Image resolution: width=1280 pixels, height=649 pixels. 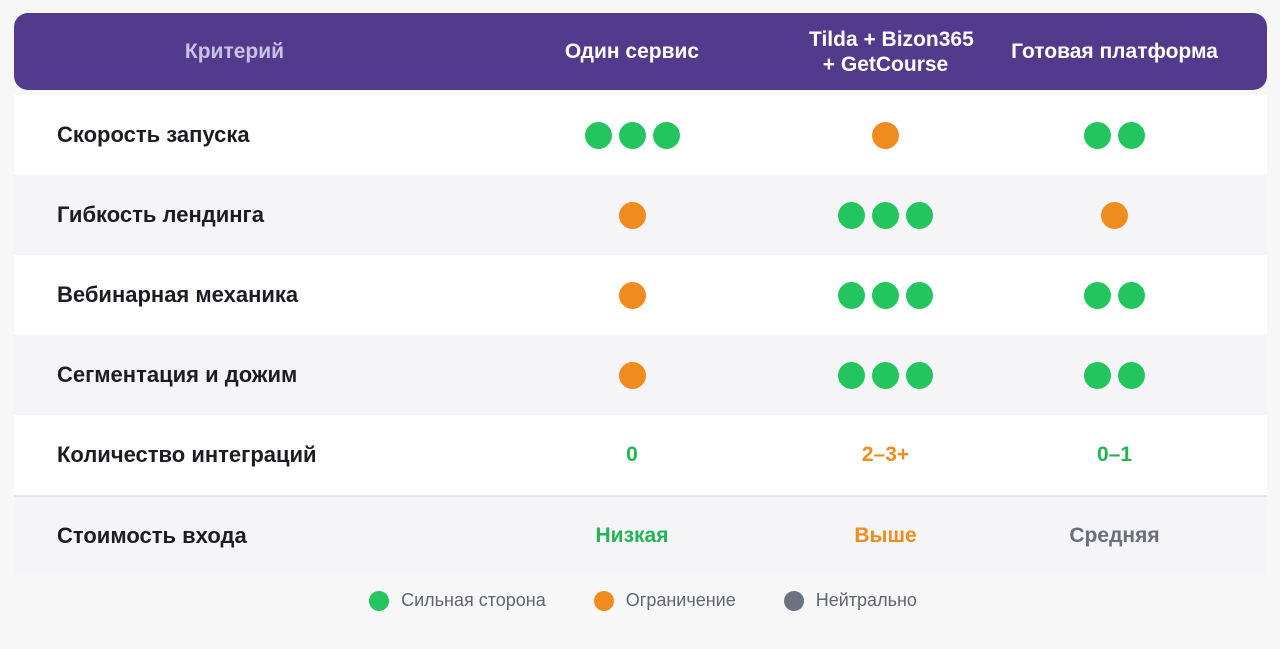 I want to click on header-tilda-bizon-getcourse: Tilda + Bizon365 + GetCourse, so click(x=891, y=52).